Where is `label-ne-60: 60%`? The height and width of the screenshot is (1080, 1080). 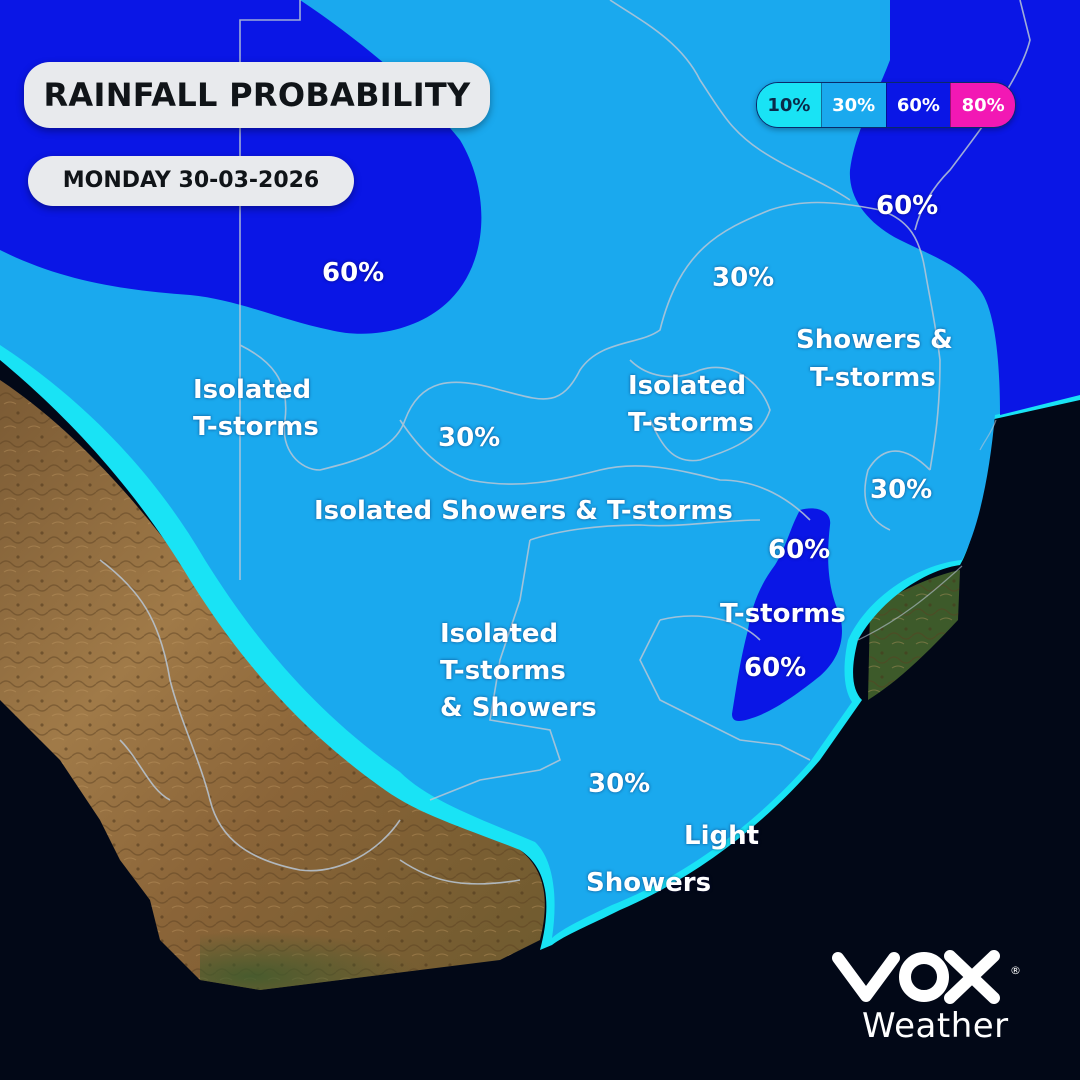 label-ne-60: 60% is located at coordinates (907, 206).